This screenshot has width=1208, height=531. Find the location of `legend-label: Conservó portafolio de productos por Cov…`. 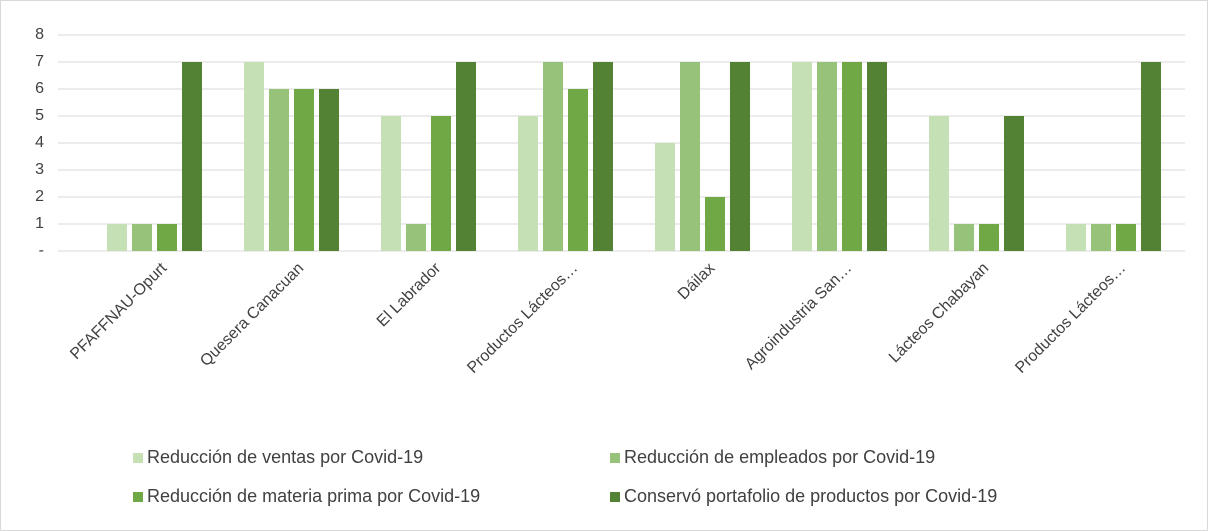

legend-label: Conservó portafolio de productos por Cov… is located at coordinates (810, 496).